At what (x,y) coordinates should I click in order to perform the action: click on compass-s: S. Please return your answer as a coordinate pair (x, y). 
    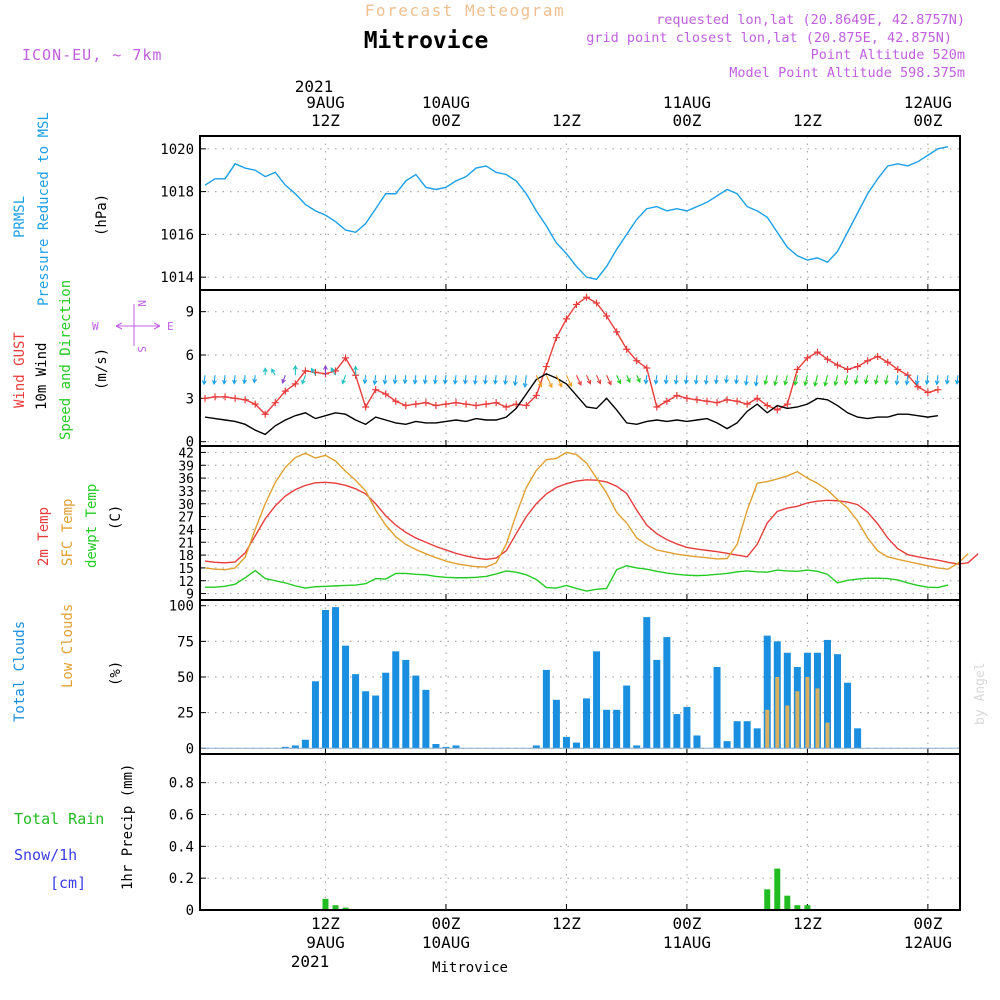
    Looking at the image, I should click on (141, 349).